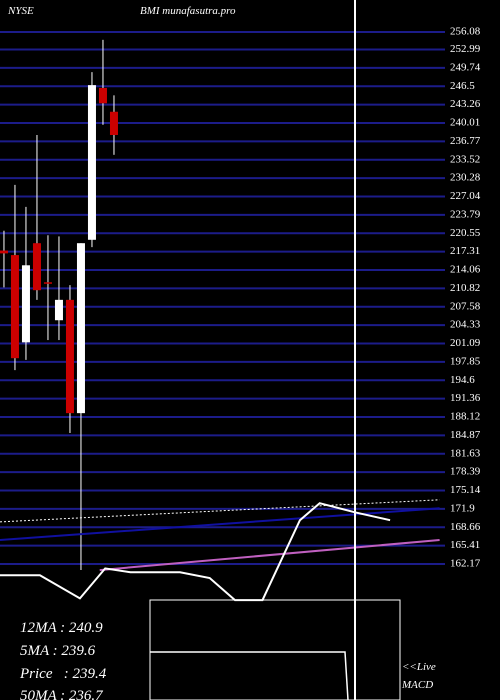 The image size is (500, 700). I want to click on y-tick-label: 207.58, so click(465, 306).